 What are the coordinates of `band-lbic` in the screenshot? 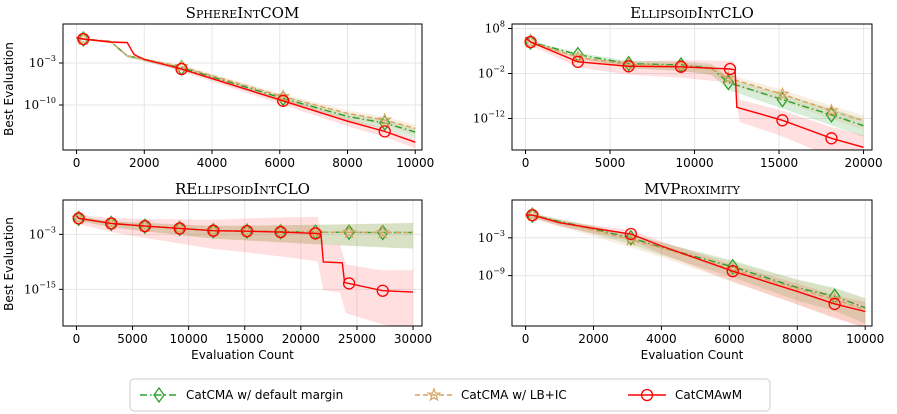 It's located at (695, 269).